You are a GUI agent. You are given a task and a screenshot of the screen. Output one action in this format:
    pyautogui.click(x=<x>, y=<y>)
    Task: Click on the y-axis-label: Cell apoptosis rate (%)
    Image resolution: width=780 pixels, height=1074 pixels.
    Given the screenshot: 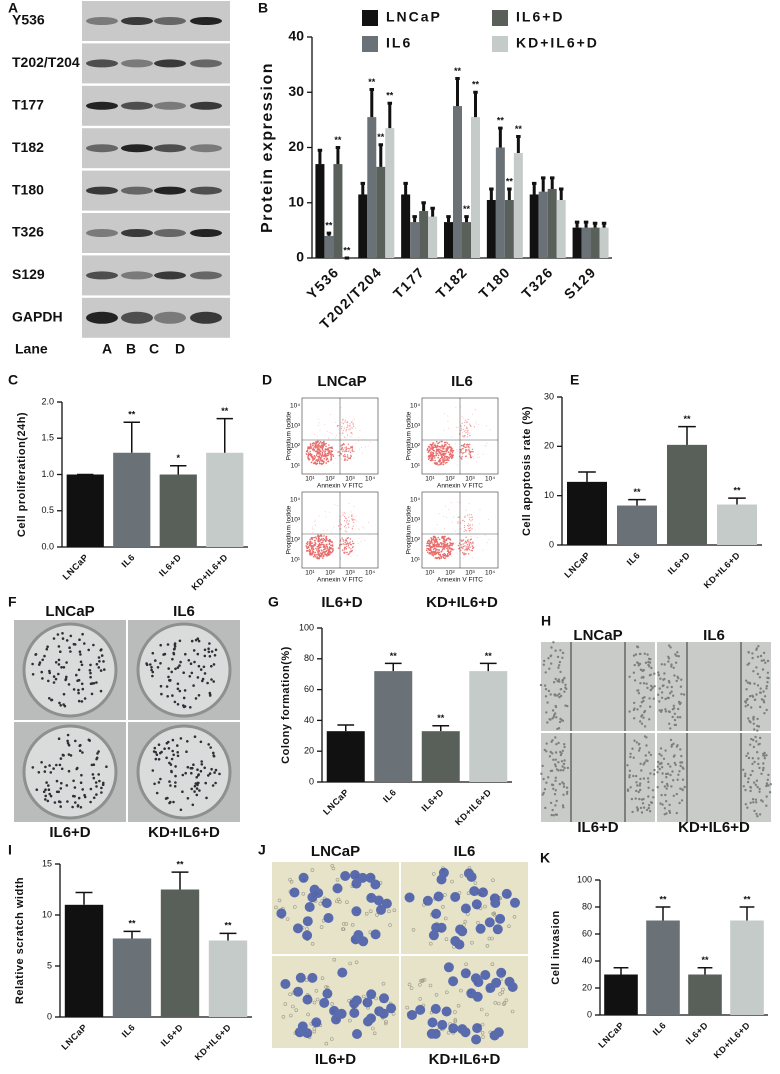 What is the action you would take?
    pyautogui.click(x=527, y=471)
    